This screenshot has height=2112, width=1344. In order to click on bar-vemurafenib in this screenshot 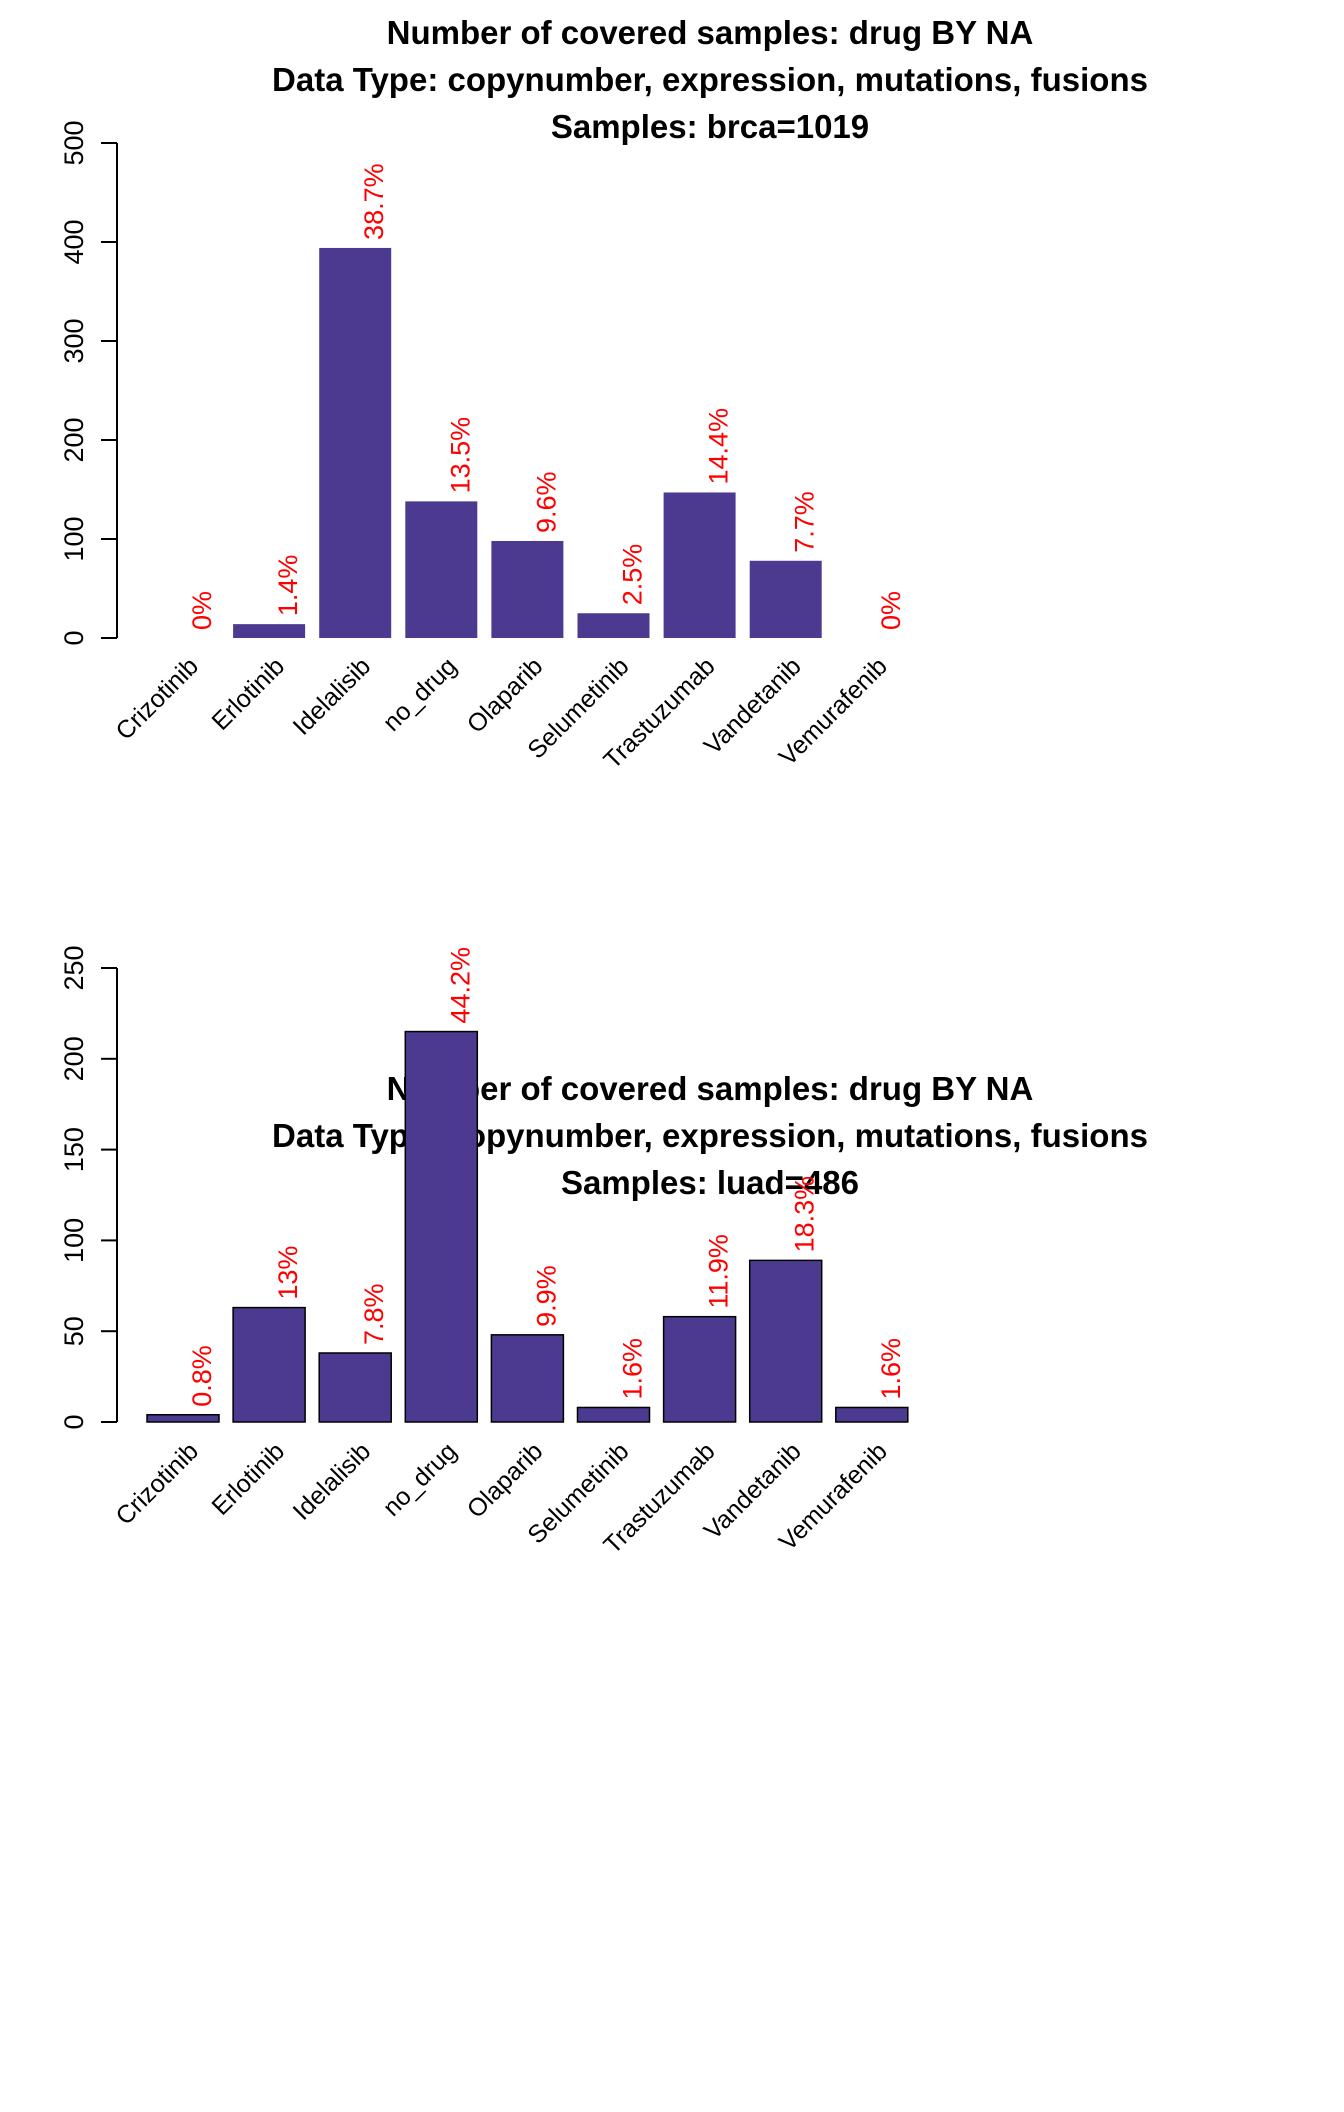, I will do `click(872, 1414)`.